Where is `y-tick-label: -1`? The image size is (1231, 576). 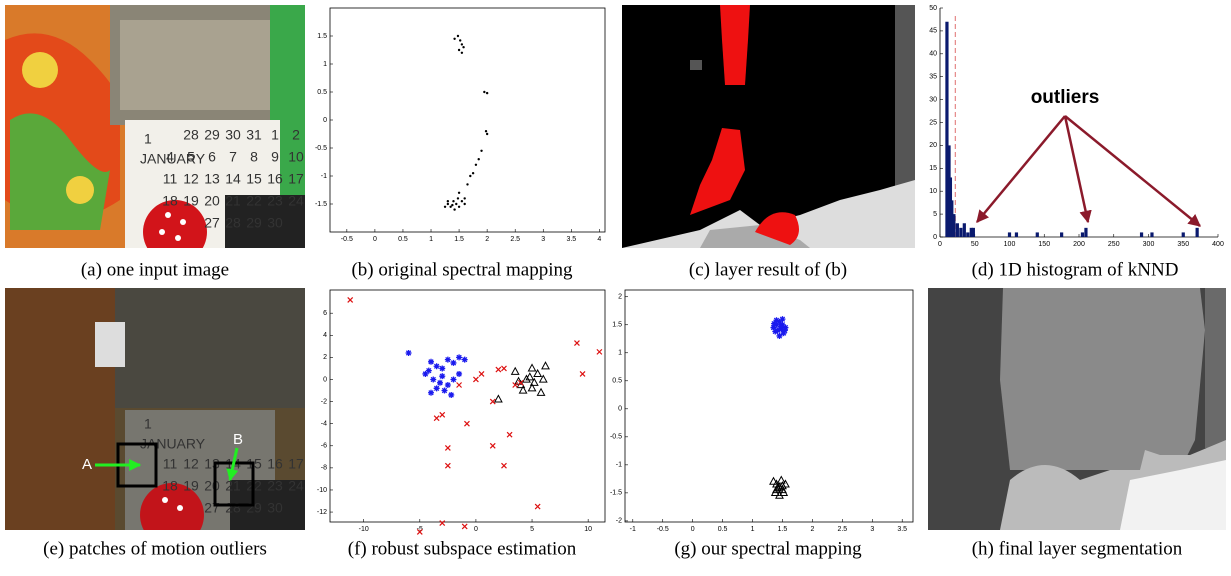
y-tick-label: -1 is located at coordinates (324, 176).